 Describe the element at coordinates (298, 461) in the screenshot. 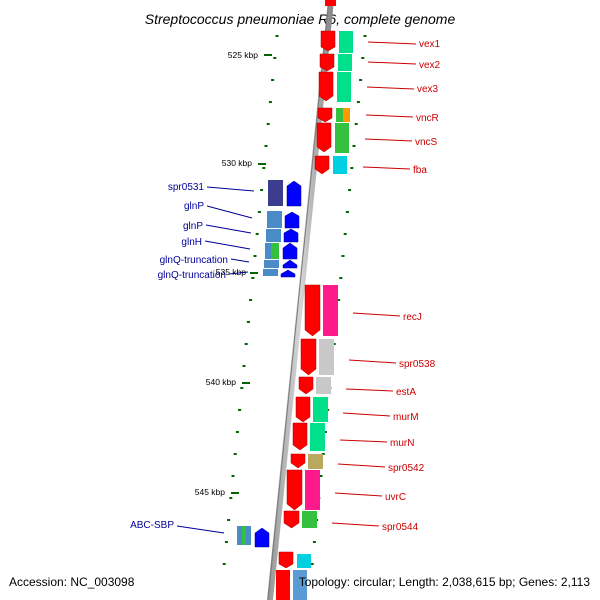

I see `gene-arrow-spr0542` at that location.